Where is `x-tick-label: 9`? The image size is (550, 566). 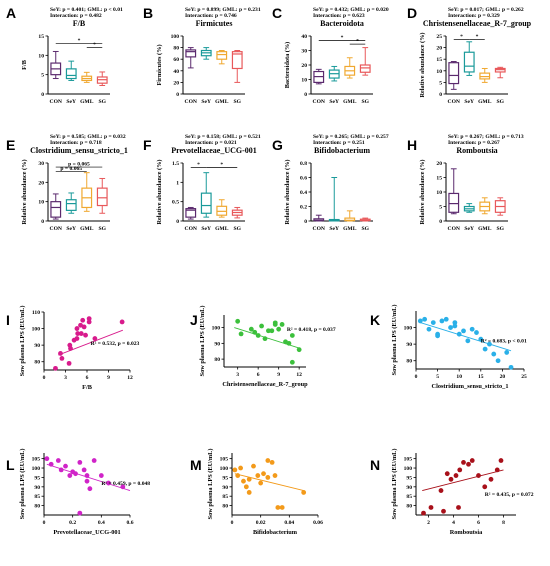
x-tick-label: 9 is located at coordinates (278, 375).